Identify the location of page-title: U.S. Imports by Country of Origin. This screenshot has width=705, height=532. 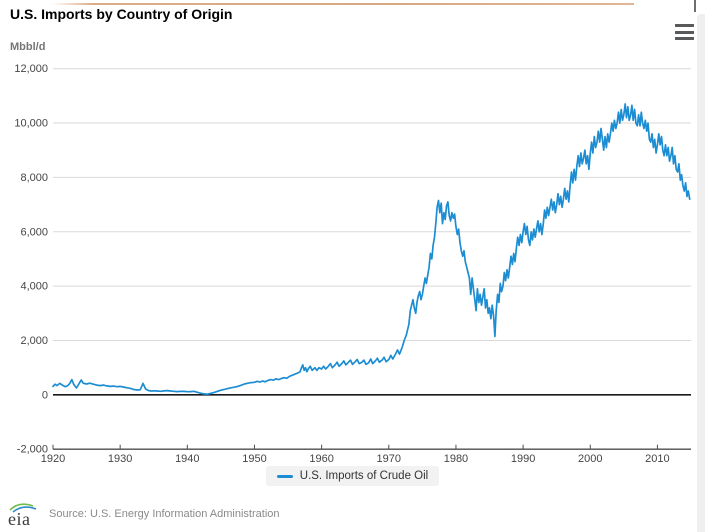
(121, 14).